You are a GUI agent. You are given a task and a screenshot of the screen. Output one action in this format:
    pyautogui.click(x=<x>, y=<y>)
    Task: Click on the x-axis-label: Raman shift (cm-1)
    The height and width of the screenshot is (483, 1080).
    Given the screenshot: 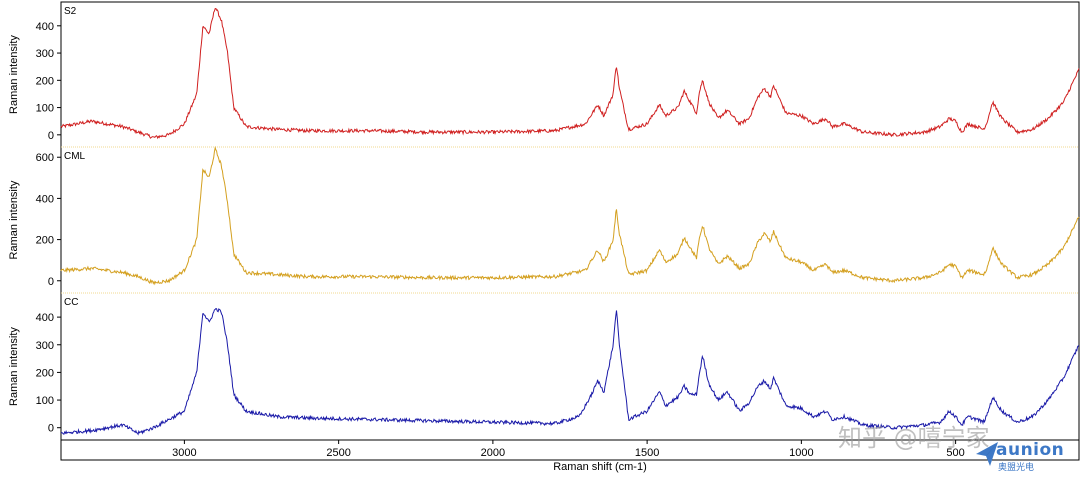 What is the action you would take?
    pyautogui.click(x=600, y=467)
    